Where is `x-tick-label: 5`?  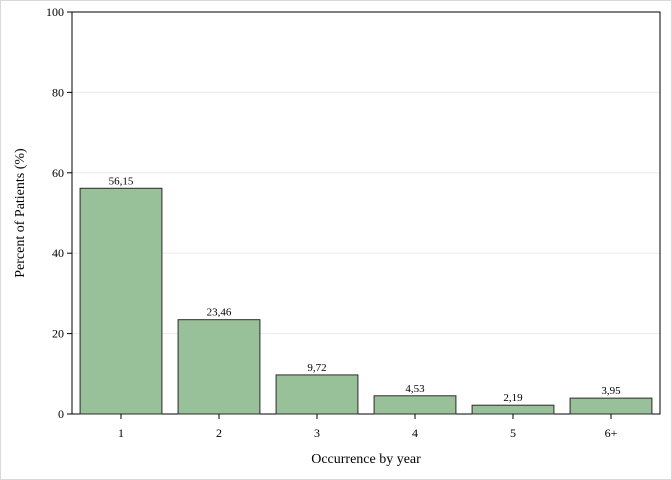
x-tick-label: 5 is located at coordinates (513, 433).